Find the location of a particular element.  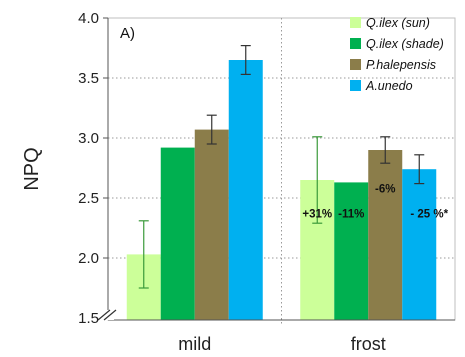

category-label-frost: frost is located at coordinates (368, 344).